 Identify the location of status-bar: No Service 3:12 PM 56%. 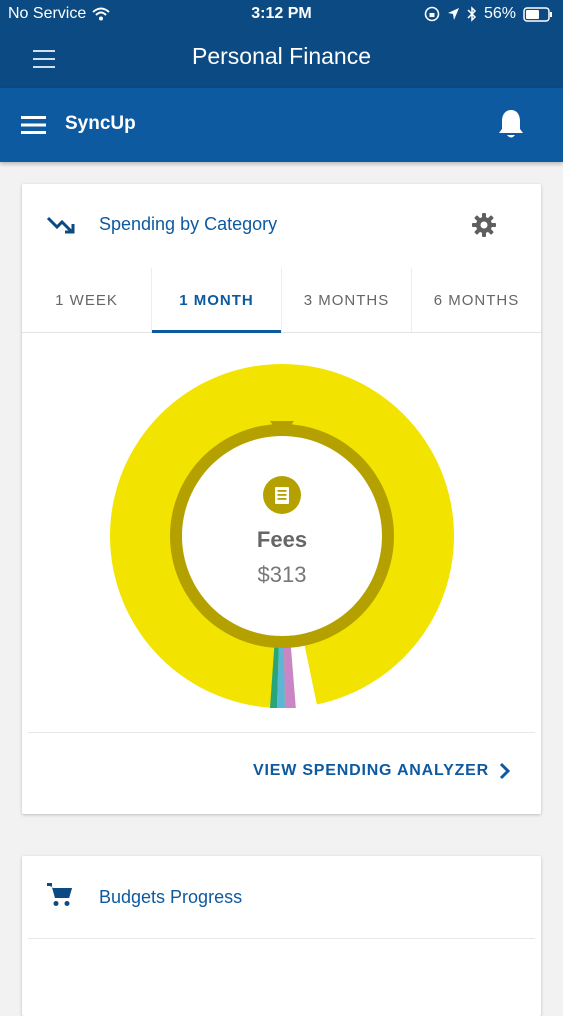
(281, 15).